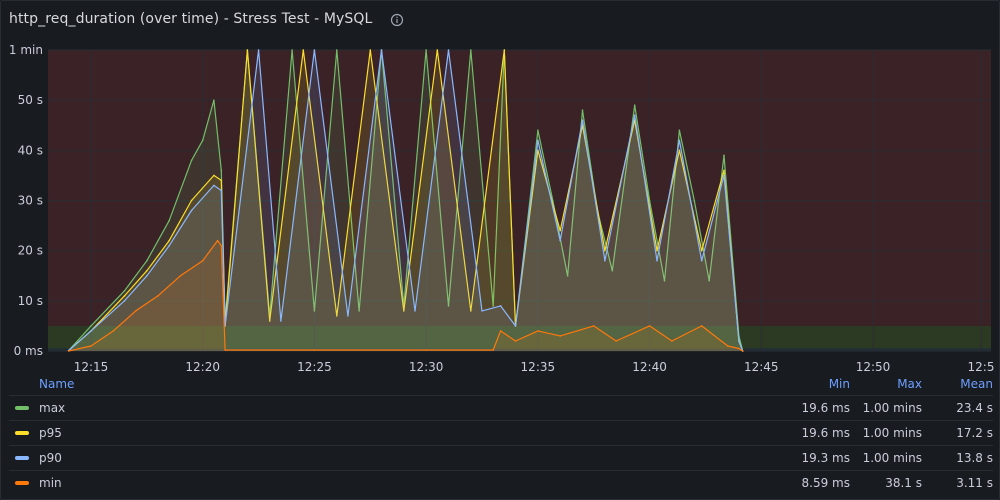 The image size is (1000, 500). What do you see at coordinates (538, 365) in the screenshot?
I see `x-tick-label: 12:35` at bounding box center [538, 365].